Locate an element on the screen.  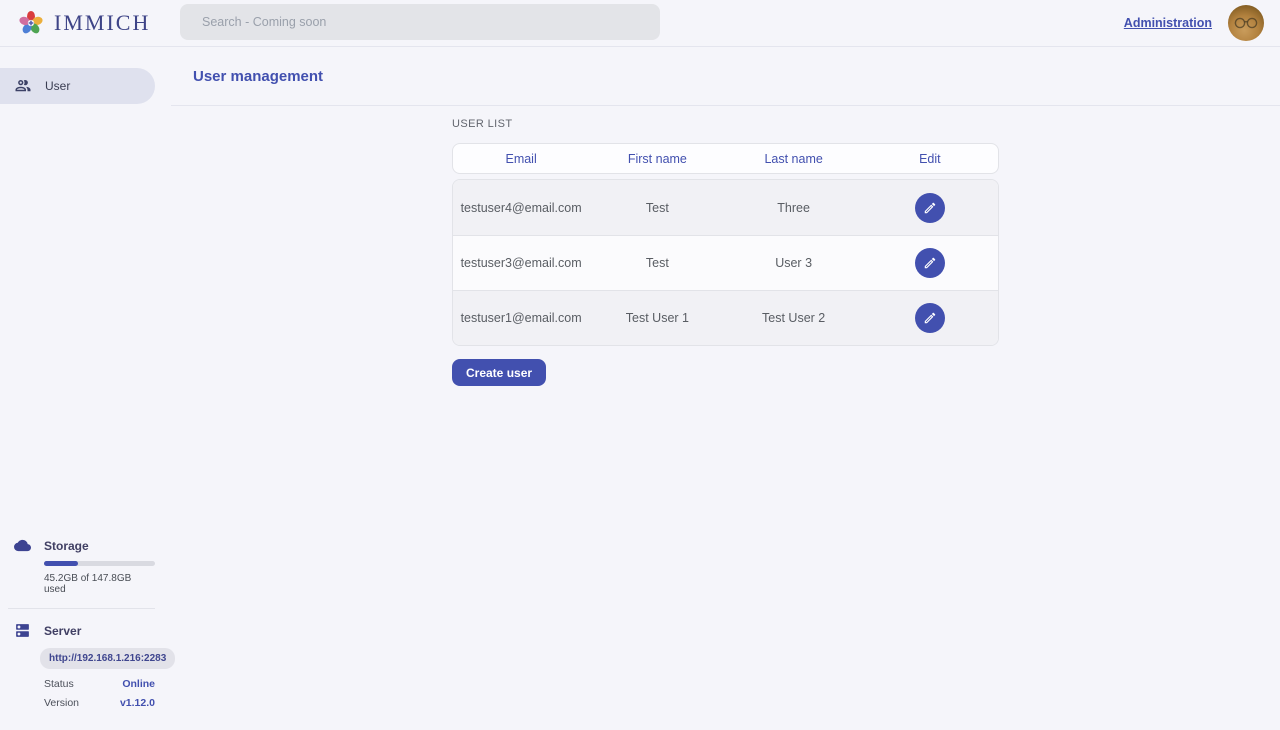
server-status-label: Status is located at coordinates (59, 684).